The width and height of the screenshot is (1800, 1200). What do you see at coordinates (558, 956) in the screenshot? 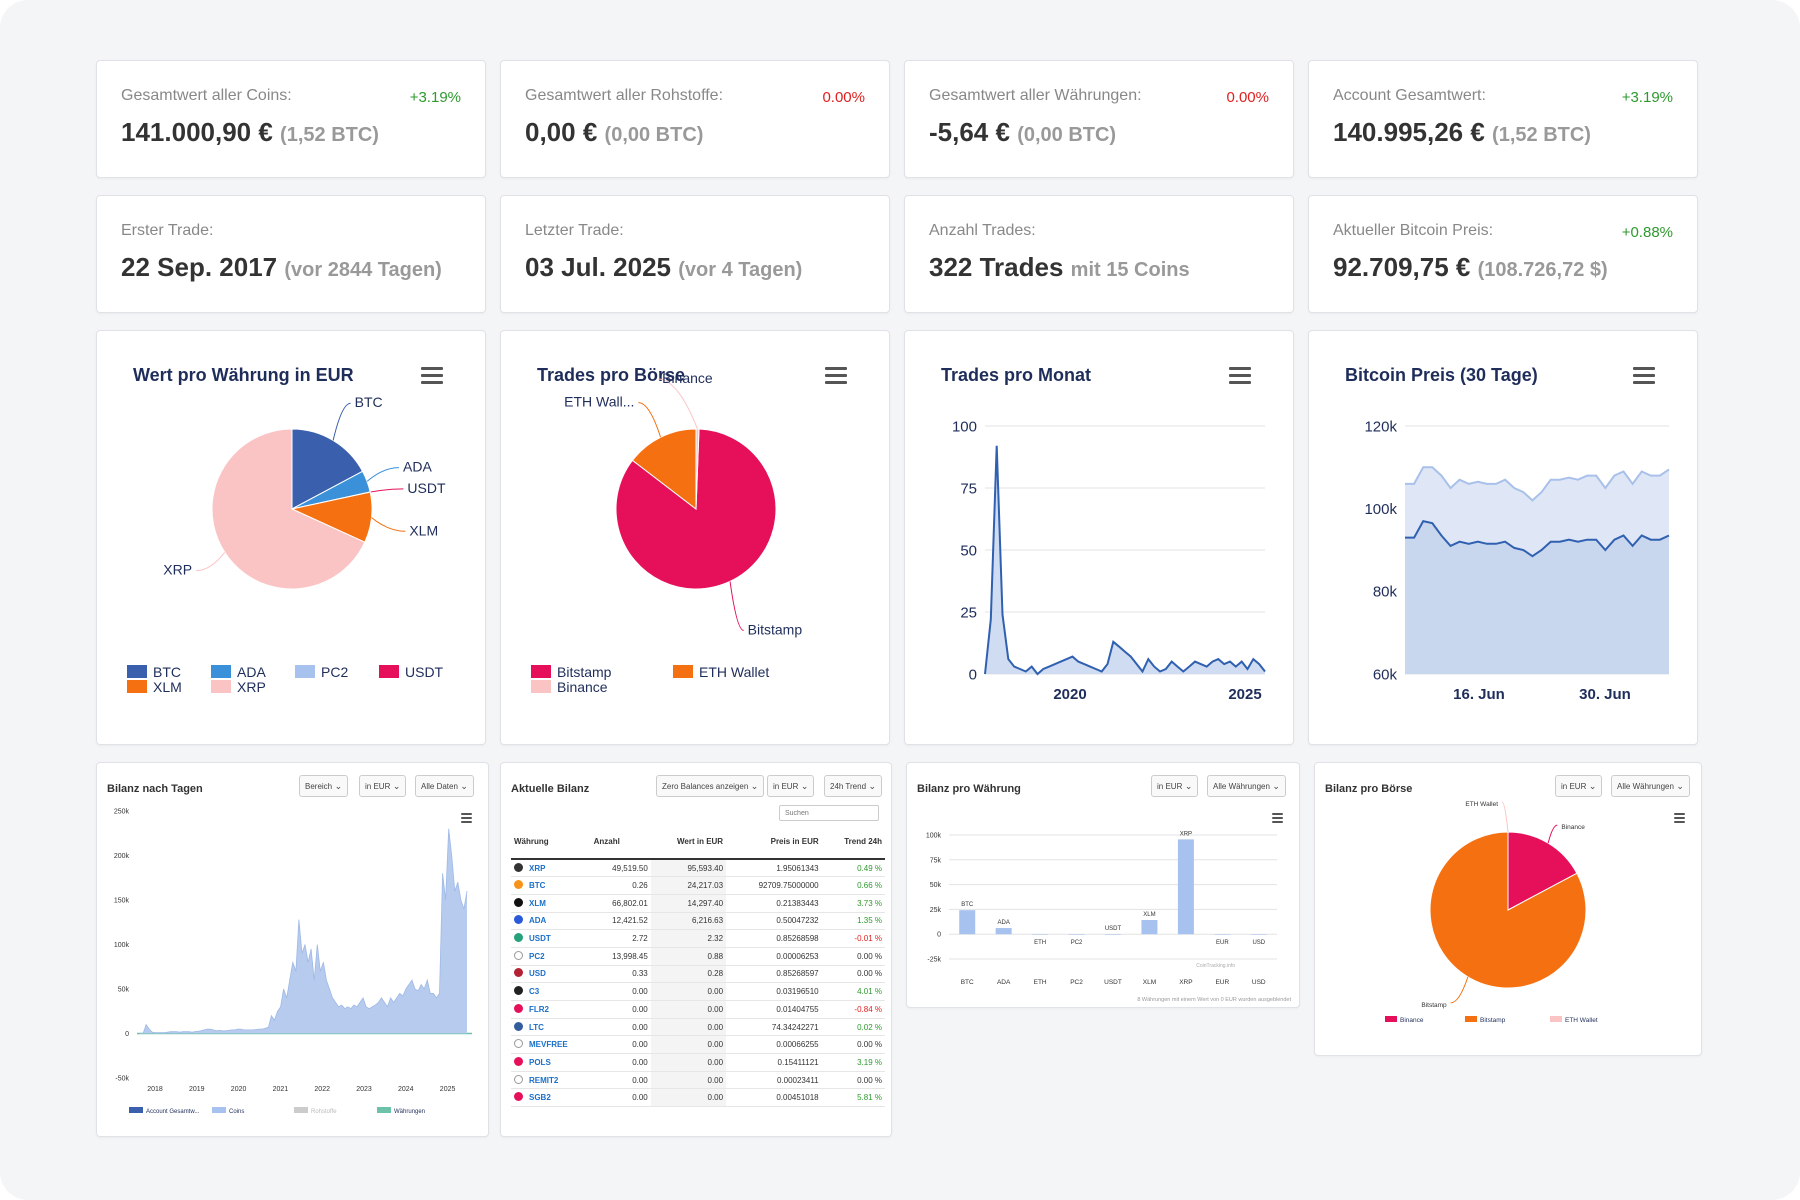
I see `currency-cell: PC2` at bounding box center [558, 956].